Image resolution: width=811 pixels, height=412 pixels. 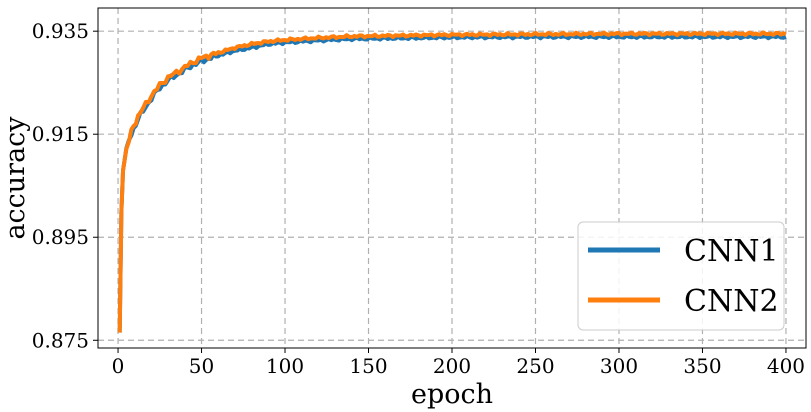 I want to click on x-tick-label: 0, so click(x=118, y=366).